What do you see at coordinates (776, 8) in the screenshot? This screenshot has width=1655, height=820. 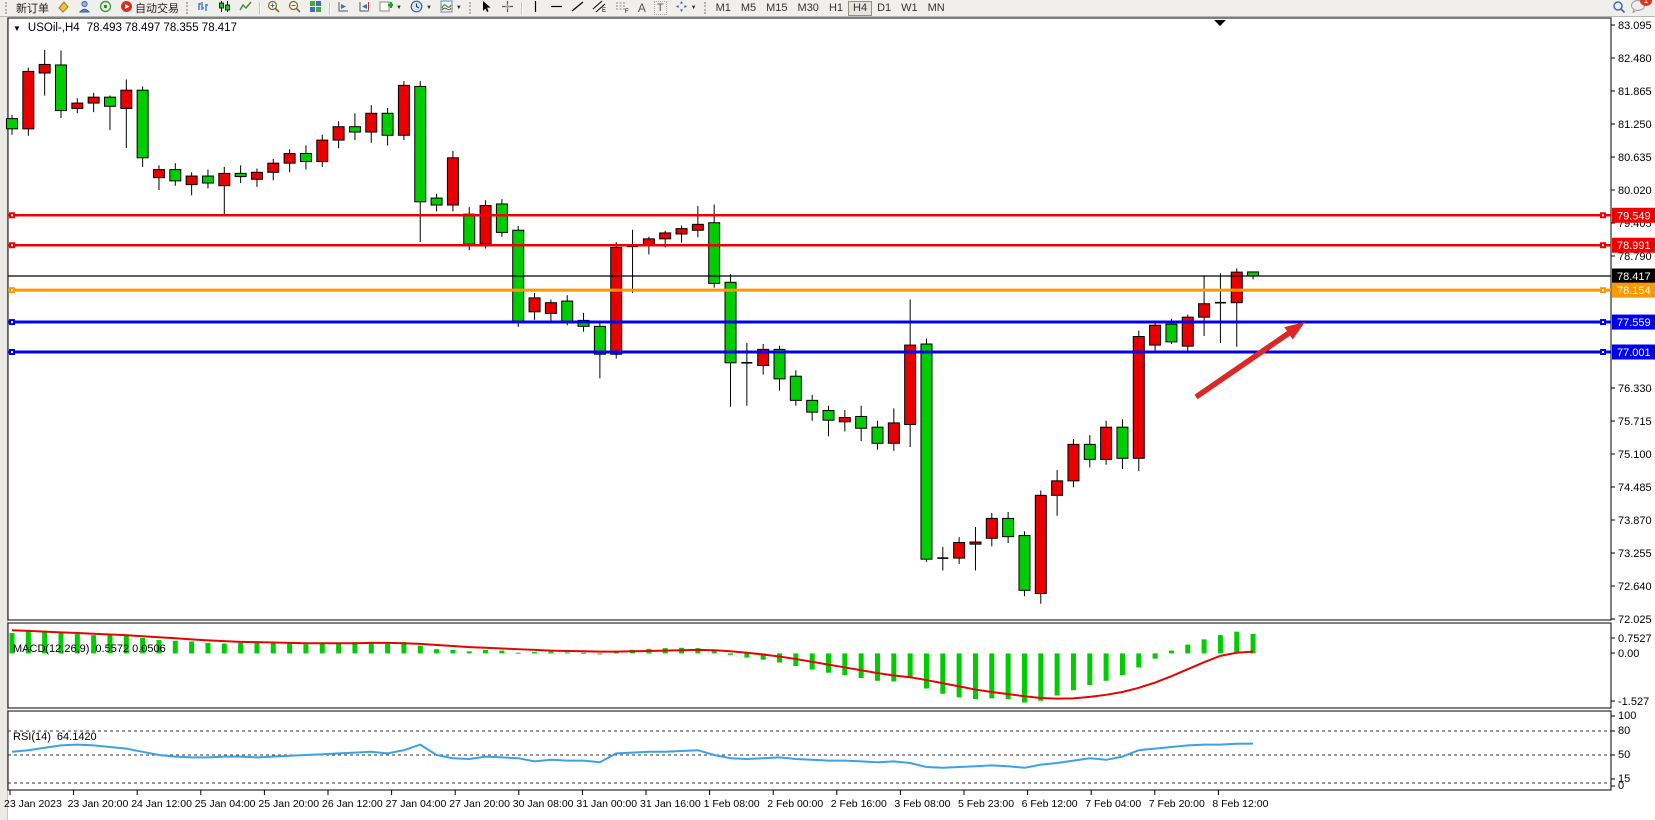 I see `timeframe-M15: M15` at bounding box center [776, 8].